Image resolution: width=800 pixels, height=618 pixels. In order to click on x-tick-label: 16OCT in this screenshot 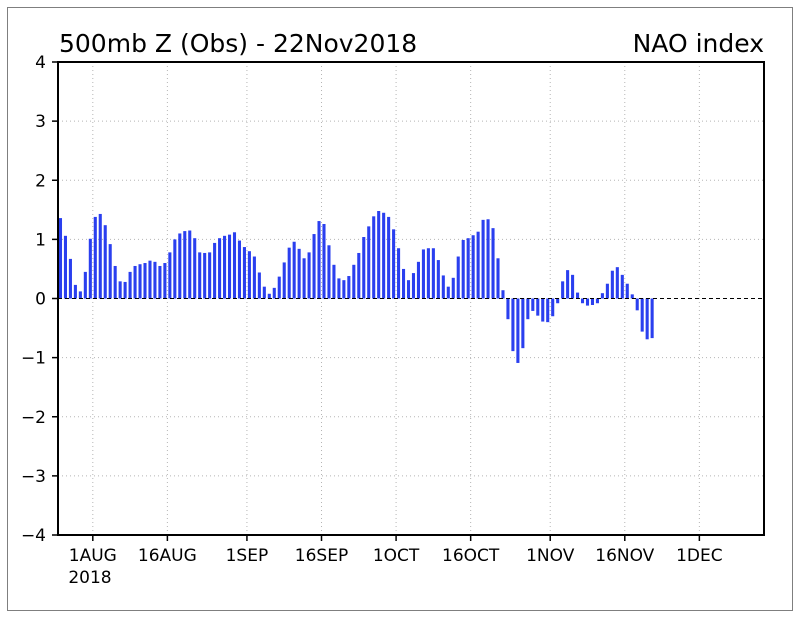, I will do `click(471, 556)`.